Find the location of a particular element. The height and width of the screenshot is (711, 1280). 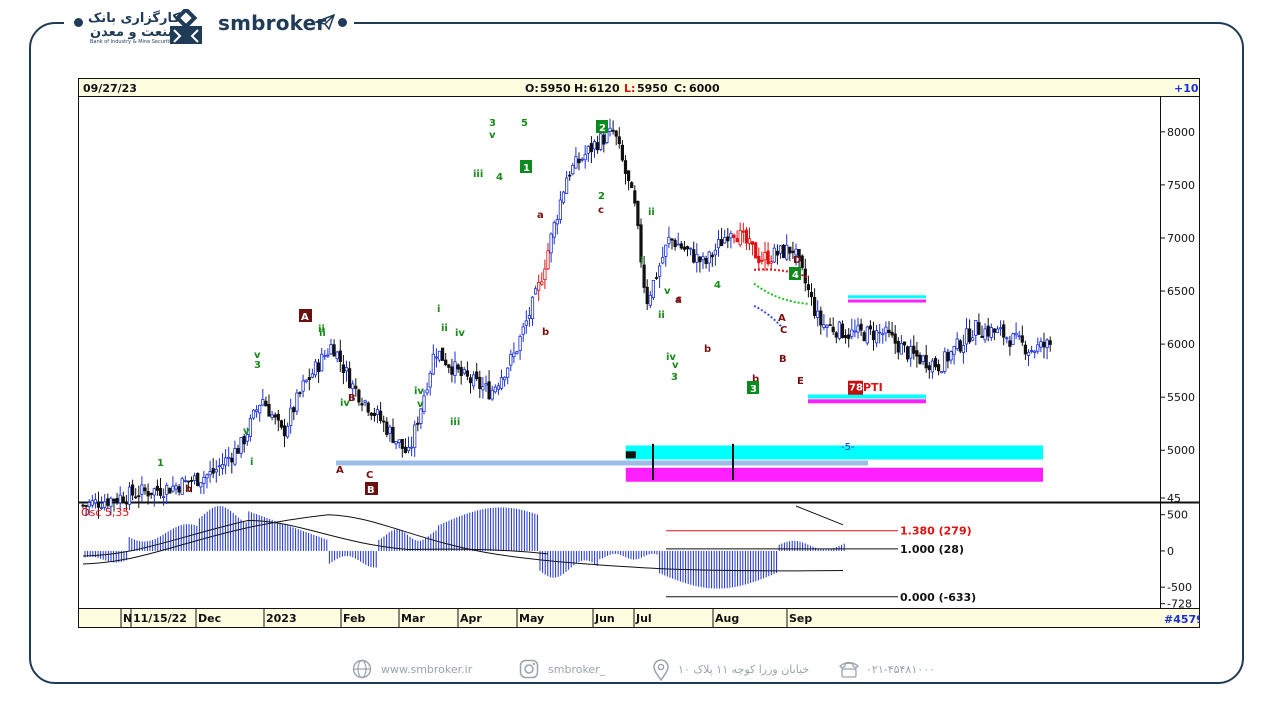

wave-label-brown: b is located at coordinates (707, 349).